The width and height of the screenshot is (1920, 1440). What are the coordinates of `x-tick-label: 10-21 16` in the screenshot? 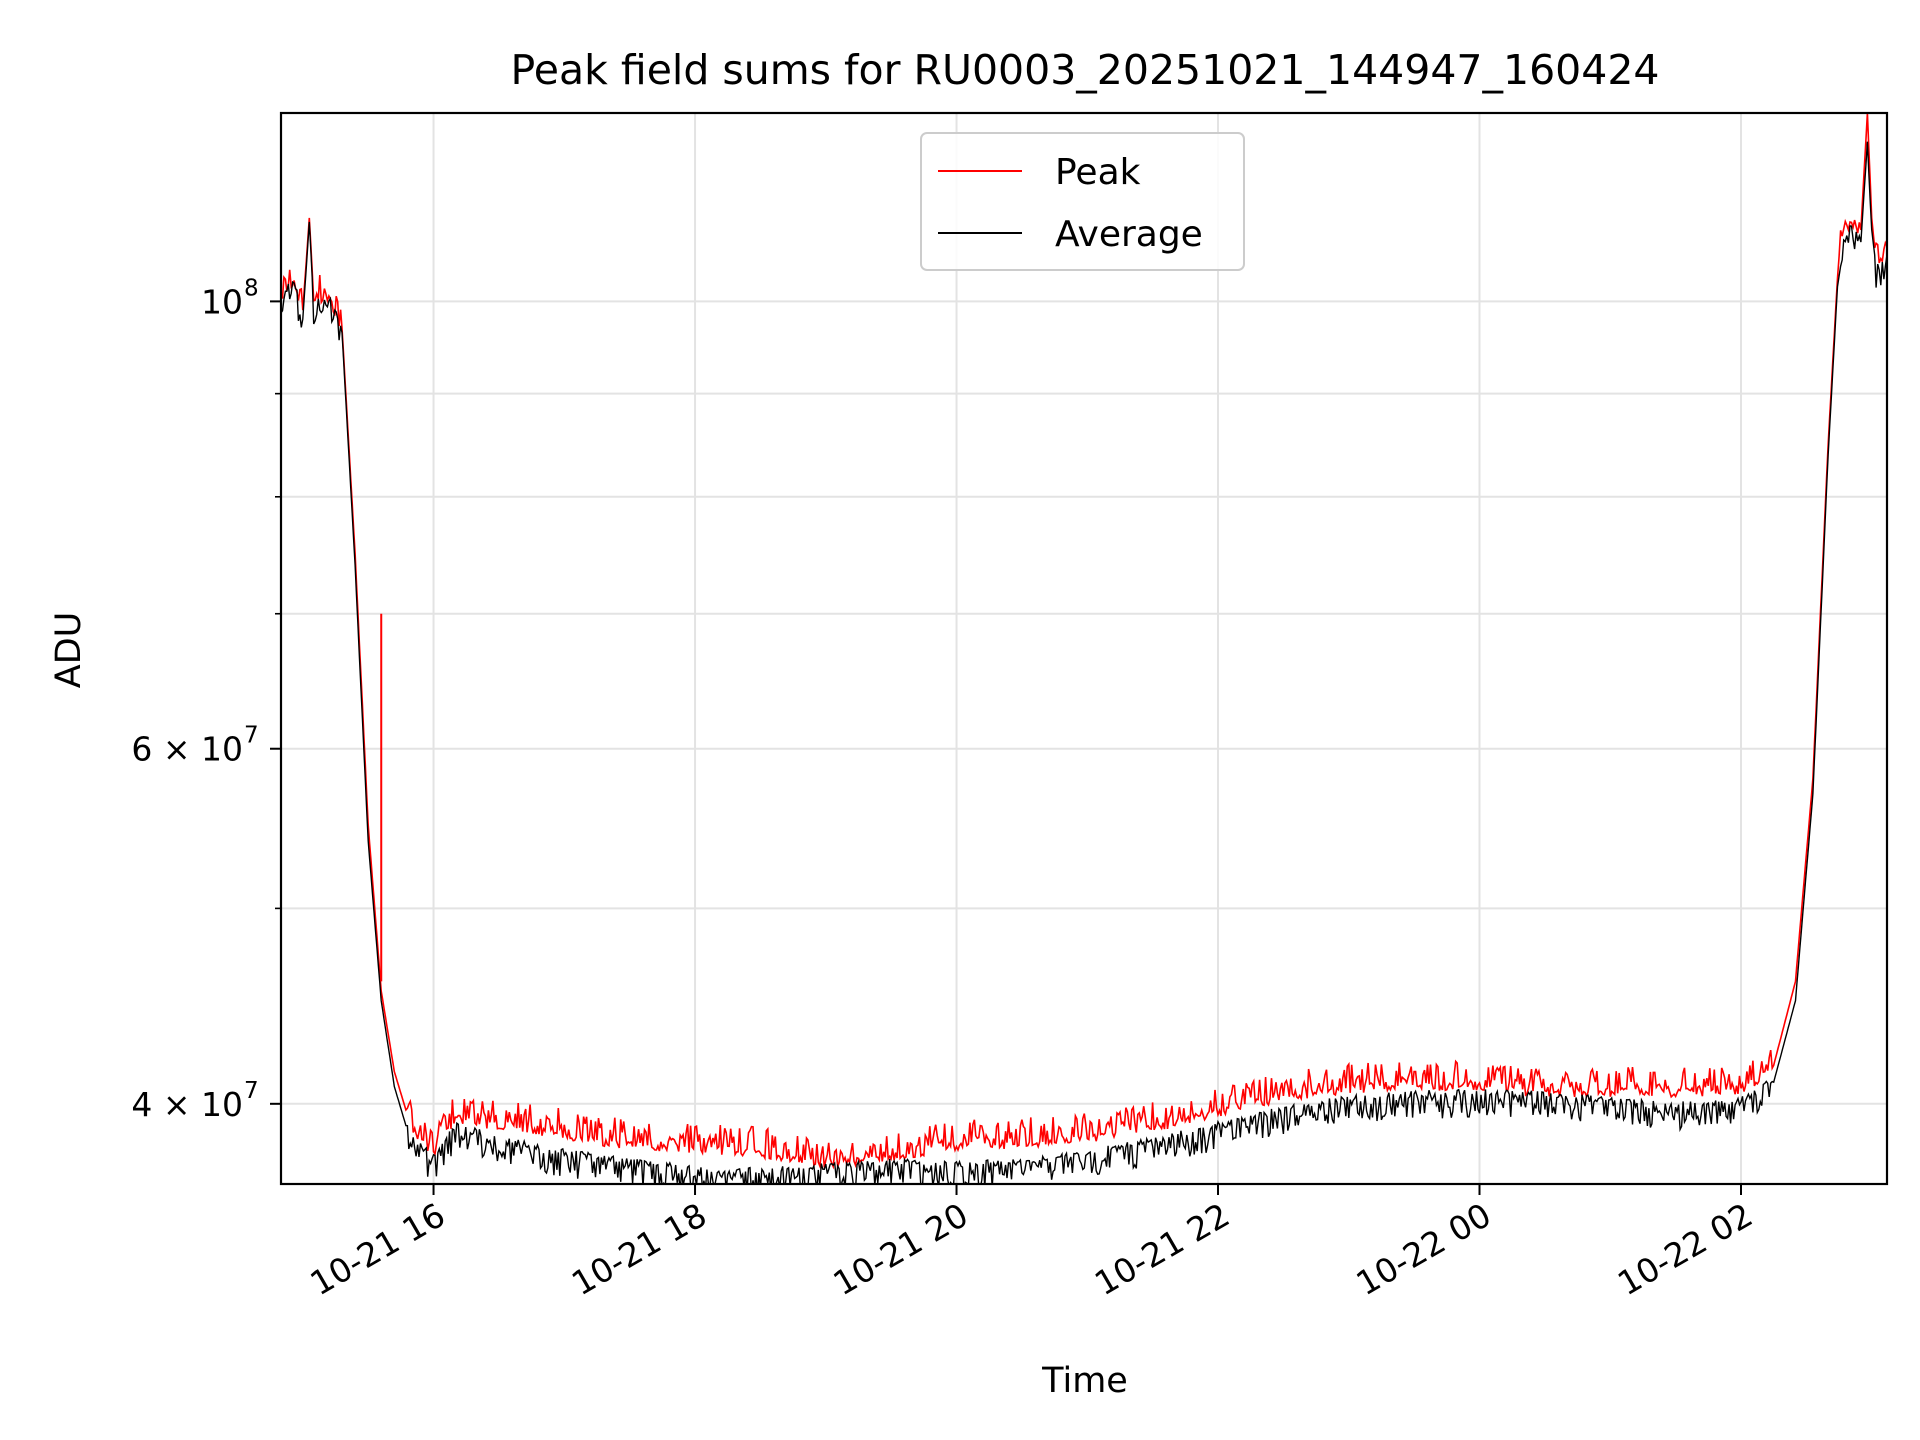 It's located at (378, 1249).